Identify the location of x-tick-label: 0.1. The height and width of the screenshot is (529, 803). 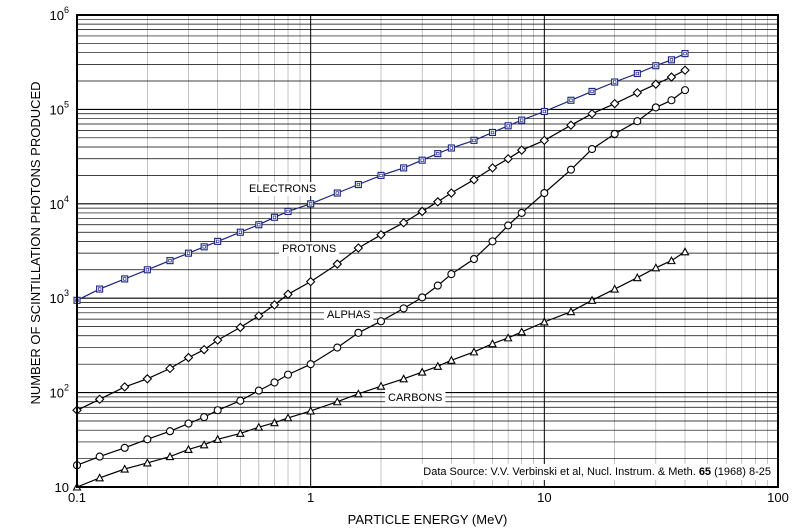
(77, 497).